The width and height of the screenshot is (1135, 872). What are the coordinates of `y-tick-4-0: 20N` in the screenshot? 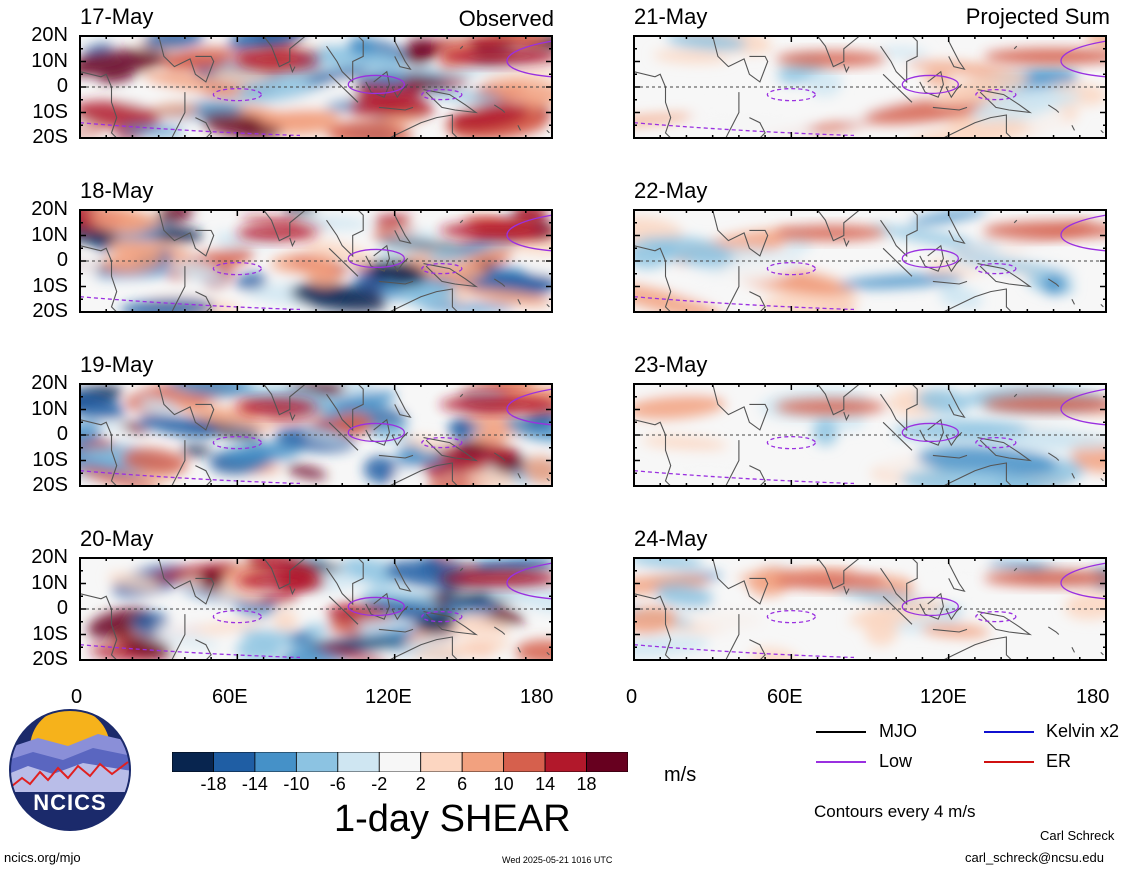 It's located at (49, 557).